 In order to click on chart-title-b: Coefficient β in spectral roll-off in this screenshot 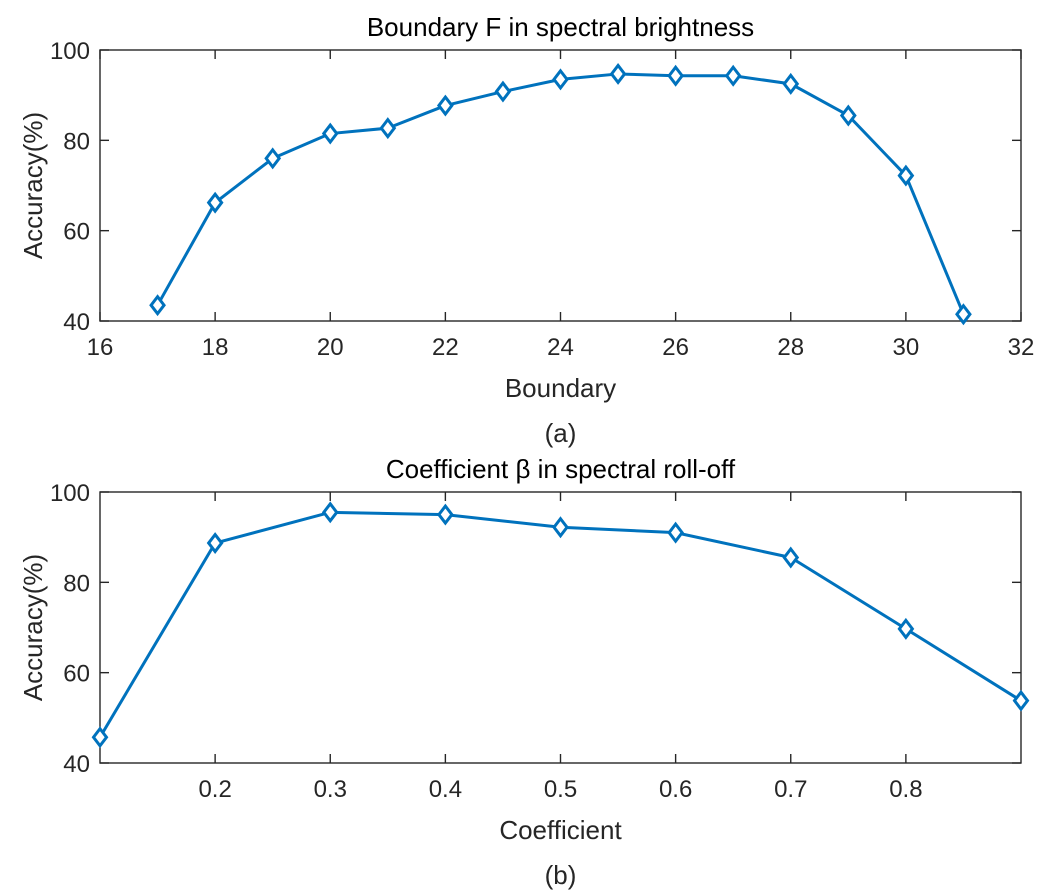, I will do `click(561, 469)`.